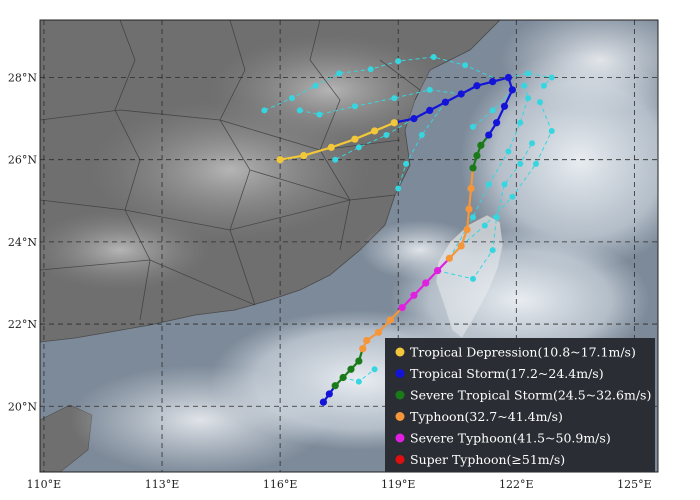 This screenshot has width=700, height=500. What do you see at coordinates (486, 416) in the screenshot?
I see `legend-label-3: Typhoon(32.7~41.4m/s)` at bounding box center [486, 416].